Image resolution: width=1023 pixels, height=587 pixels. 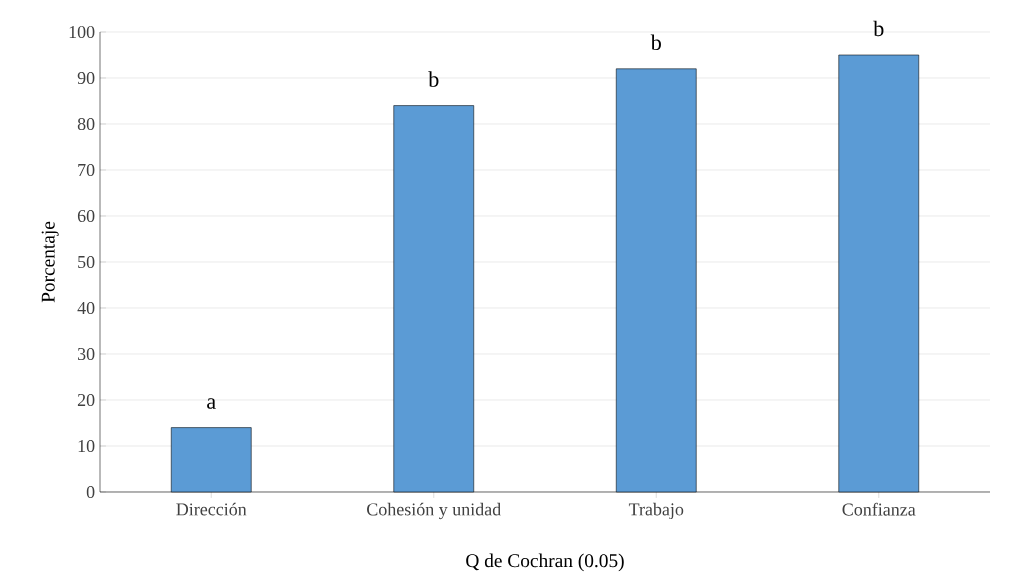 I want to click on y-tick-label: 10, so click(x=86, y=446).